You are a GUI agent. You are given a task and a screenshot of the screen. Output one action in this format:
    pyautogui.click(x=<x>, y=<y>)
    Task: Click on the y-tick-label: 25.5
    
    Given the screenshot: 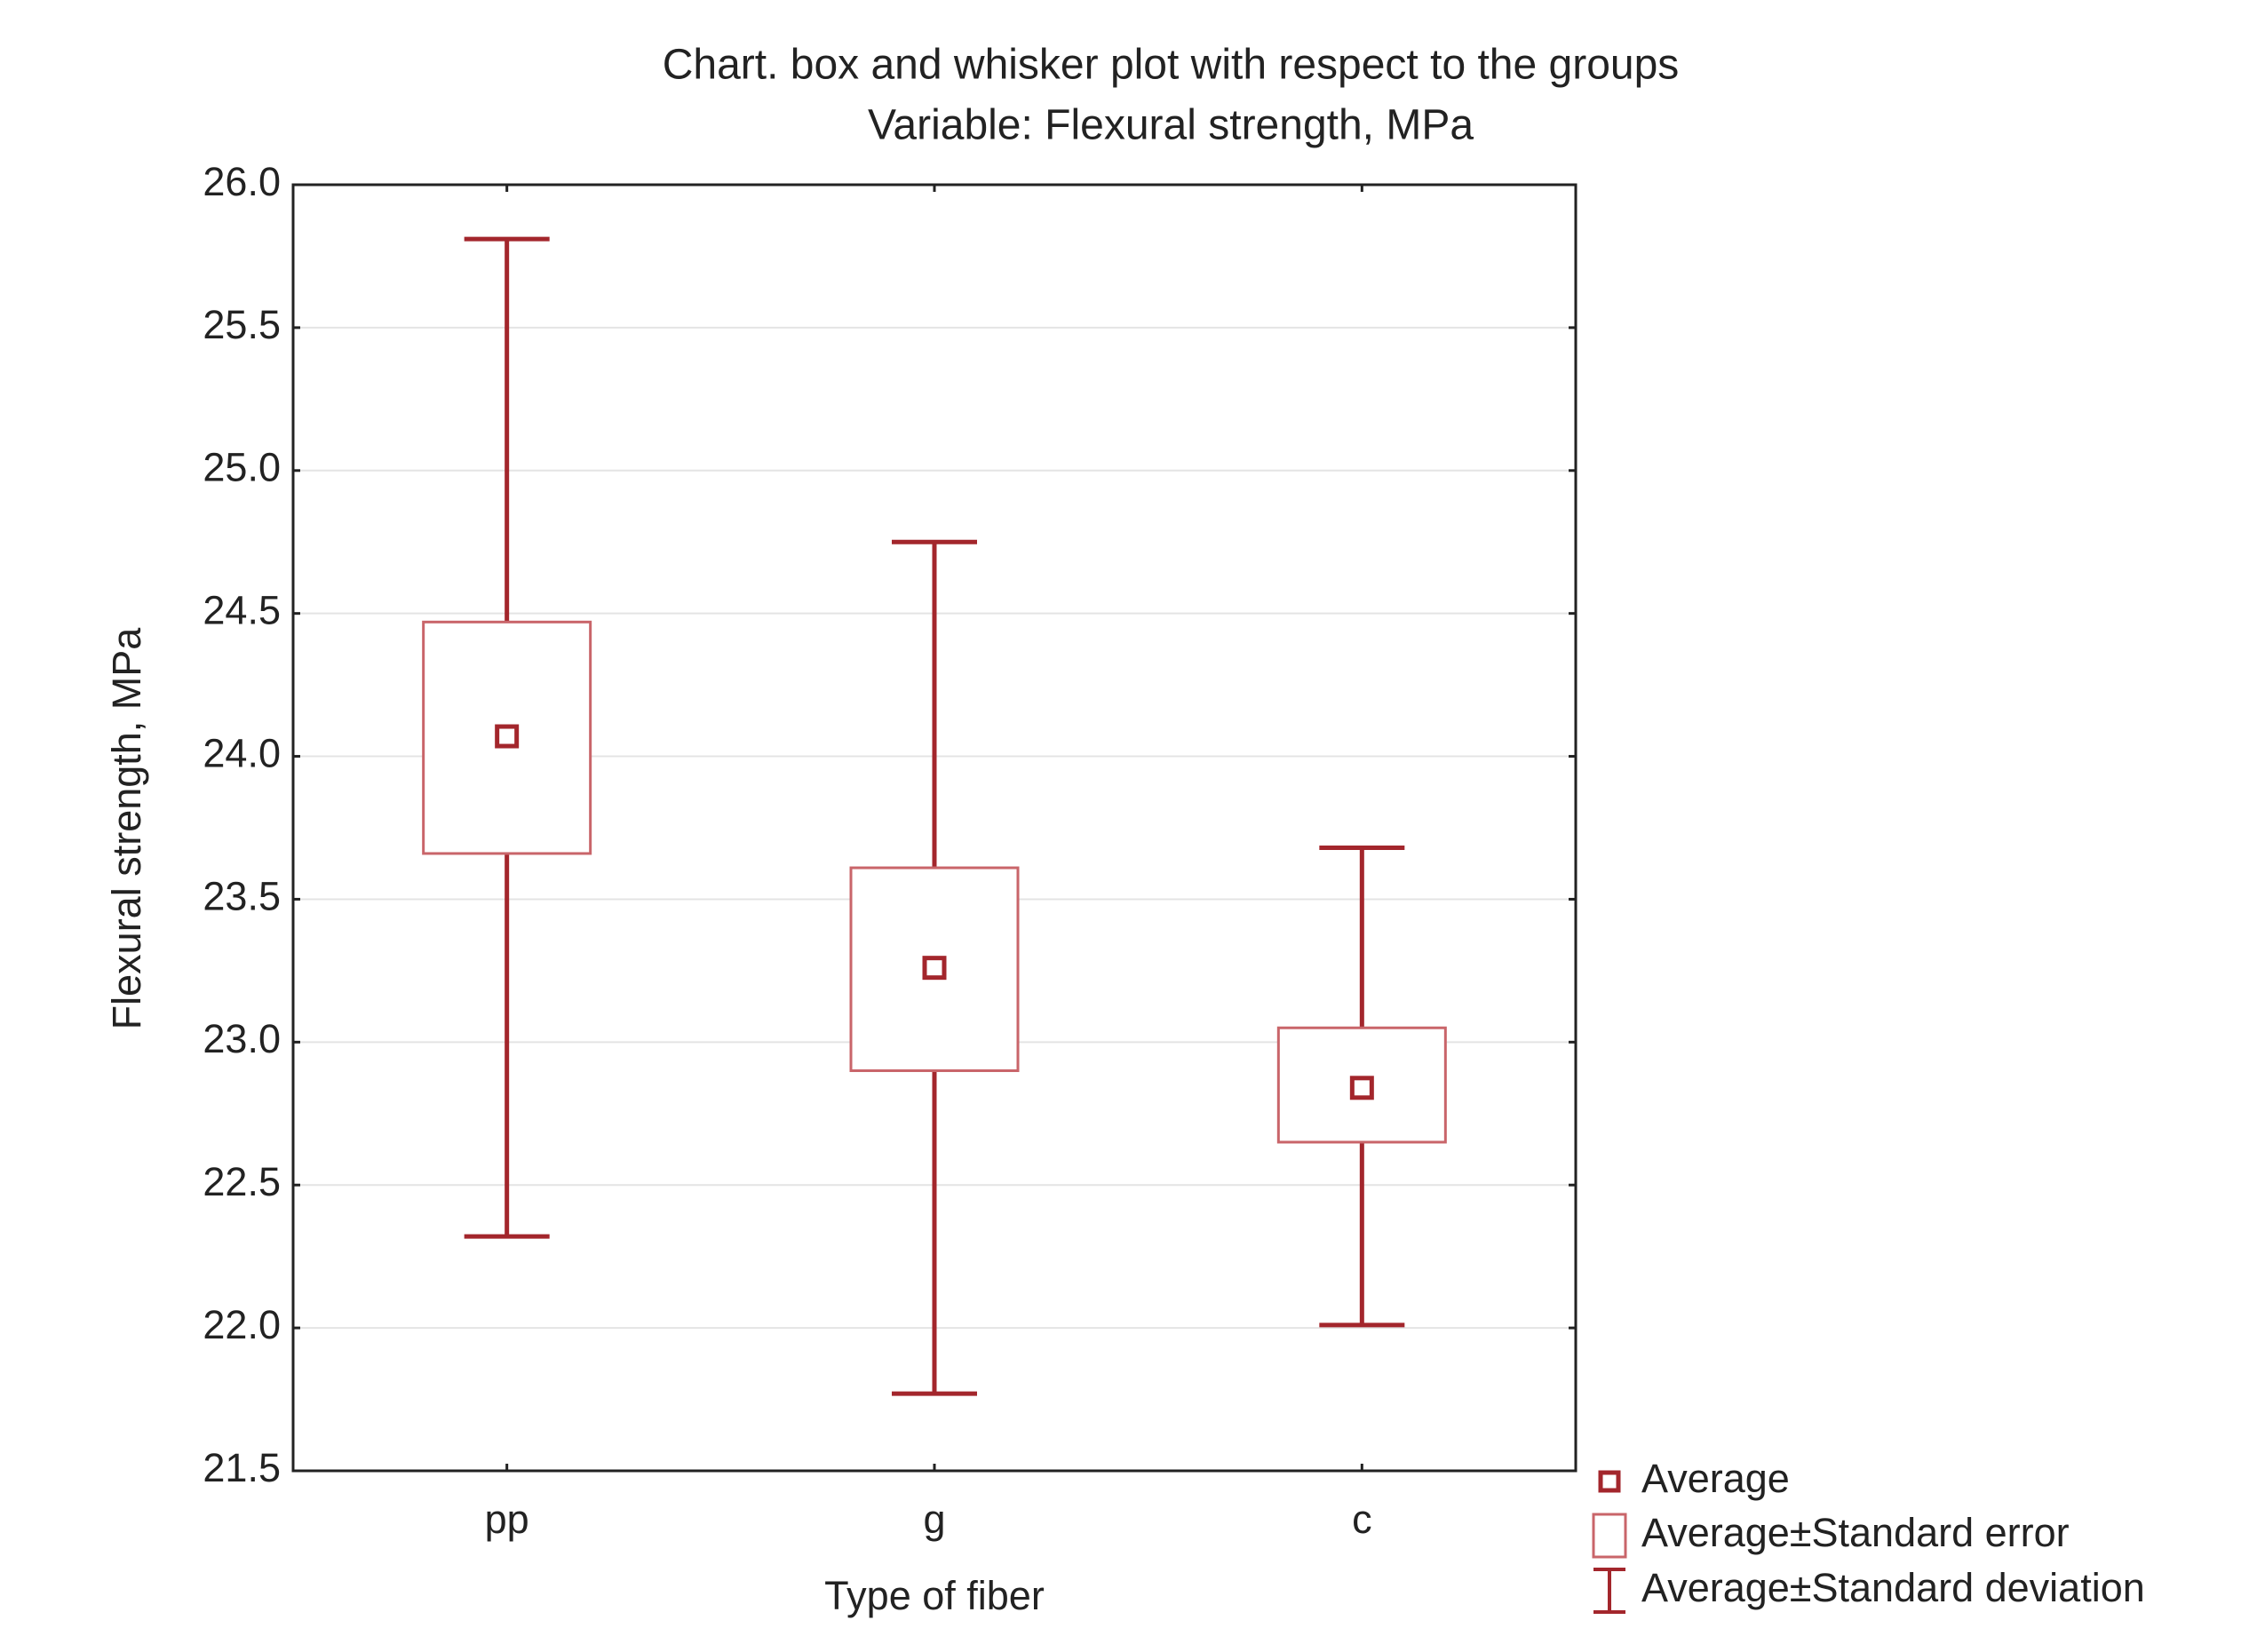 What is the action you would take?
    pyautogui.click(x=242, y=324)
    